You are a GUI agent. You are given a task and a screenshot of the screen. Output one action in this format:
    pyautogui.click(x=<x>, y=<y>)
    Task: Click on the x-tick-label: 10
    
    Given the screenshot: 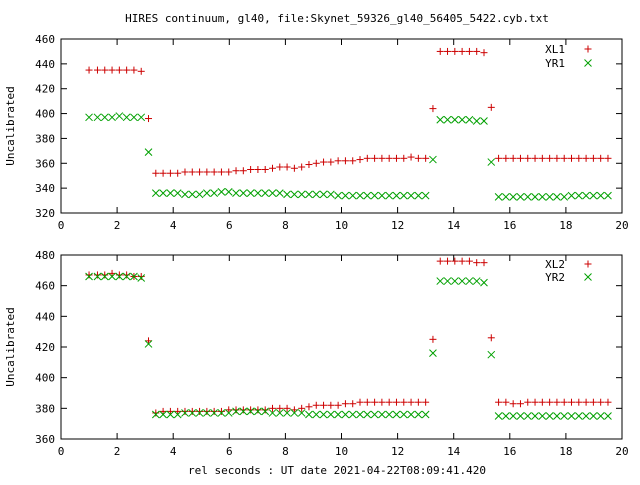 What is the action you would take?
    pyautogui.click(x=341, y=451)
    